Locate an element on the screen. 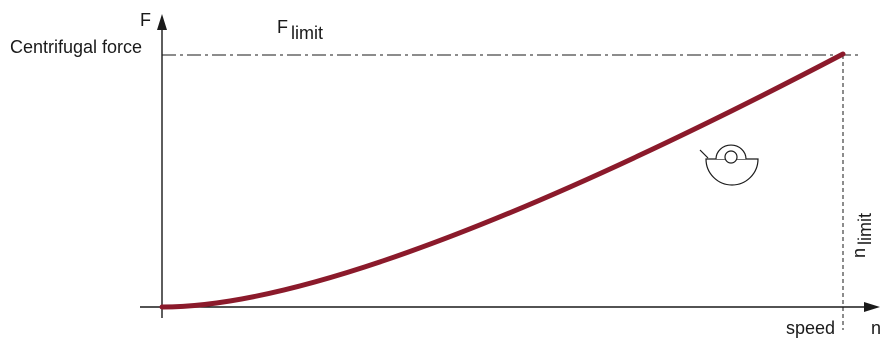 The width and height of the screenshot is (885, 338). x-axis-symbol: n is located at coordinates (876, 328).